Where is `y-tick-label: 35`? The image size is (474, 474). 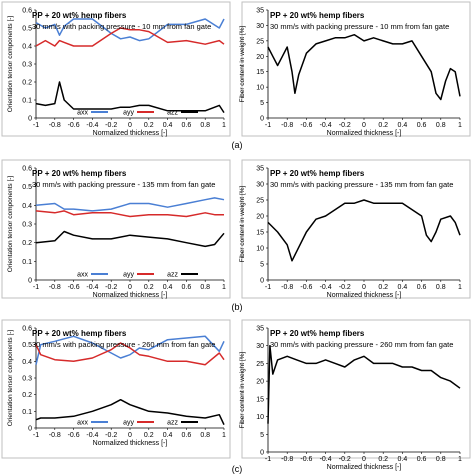 y-tick-label: 35 is located at coordinates (260, 329).